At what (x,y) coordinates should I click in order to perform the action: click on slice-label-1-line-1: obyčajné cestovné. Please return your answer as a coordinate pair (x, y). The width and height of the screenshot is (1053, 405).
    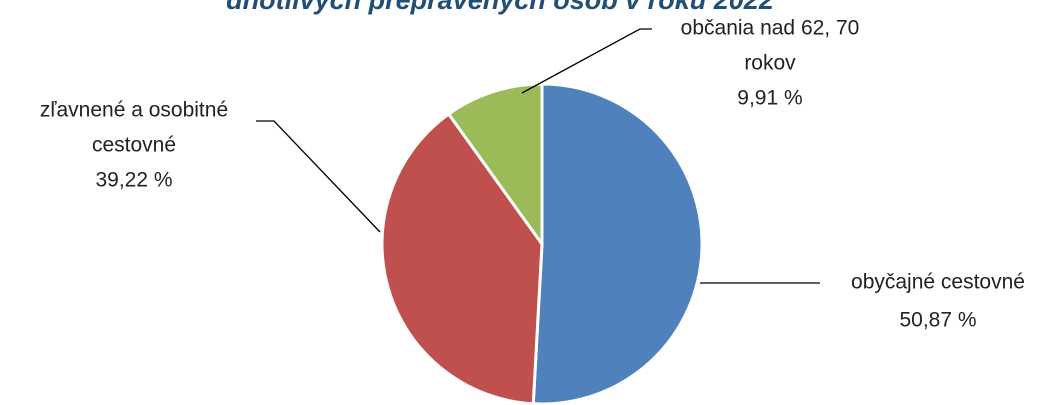
    Looking at the image, I should click on (938, 282).